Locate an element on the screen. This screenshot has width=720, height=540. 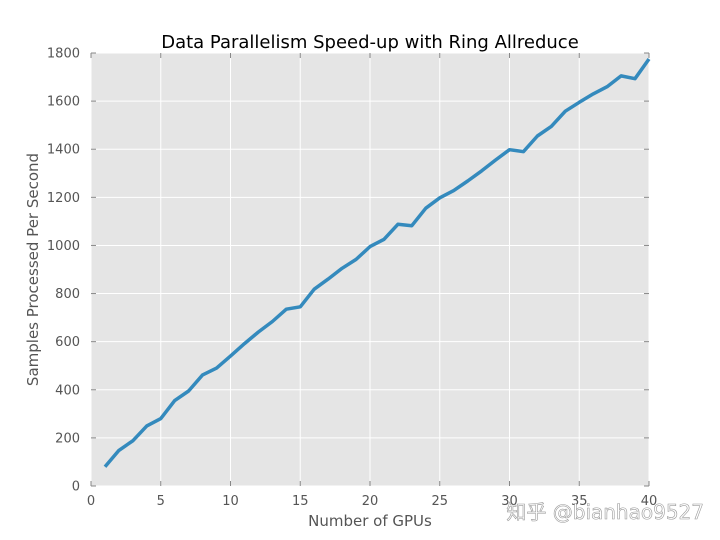
watermark: 知乎 @bianhao9527 is located at coordinates (605, 512).